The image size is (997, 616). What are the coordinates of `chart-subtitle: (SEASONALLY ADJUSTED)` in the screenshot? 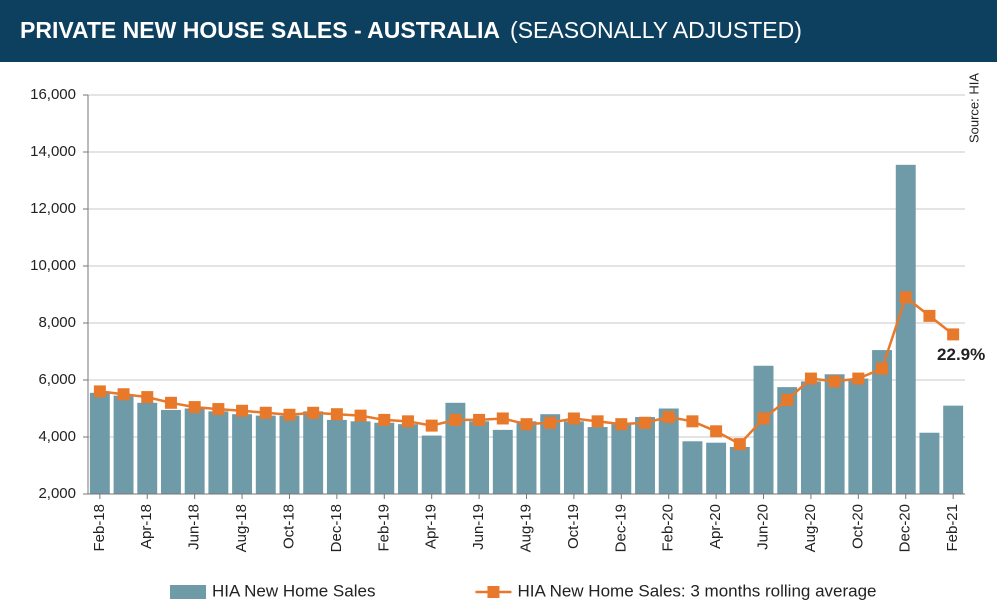 It's located at (656, 30).